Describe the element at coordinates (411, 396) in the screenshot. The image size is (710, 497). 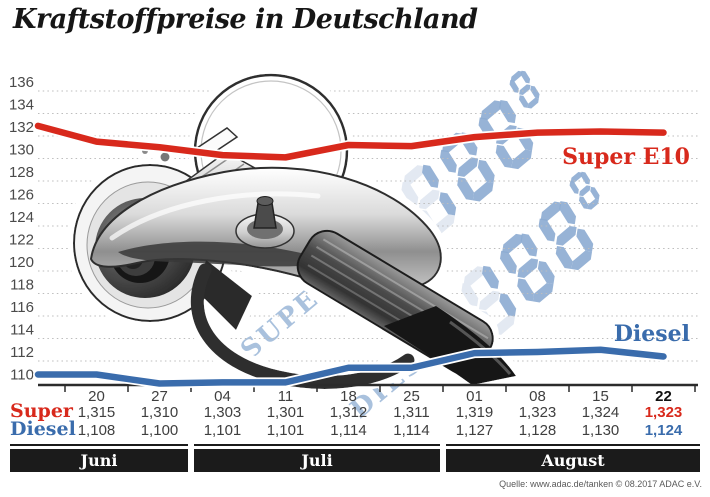
I see `date-cell: 25` at that location.